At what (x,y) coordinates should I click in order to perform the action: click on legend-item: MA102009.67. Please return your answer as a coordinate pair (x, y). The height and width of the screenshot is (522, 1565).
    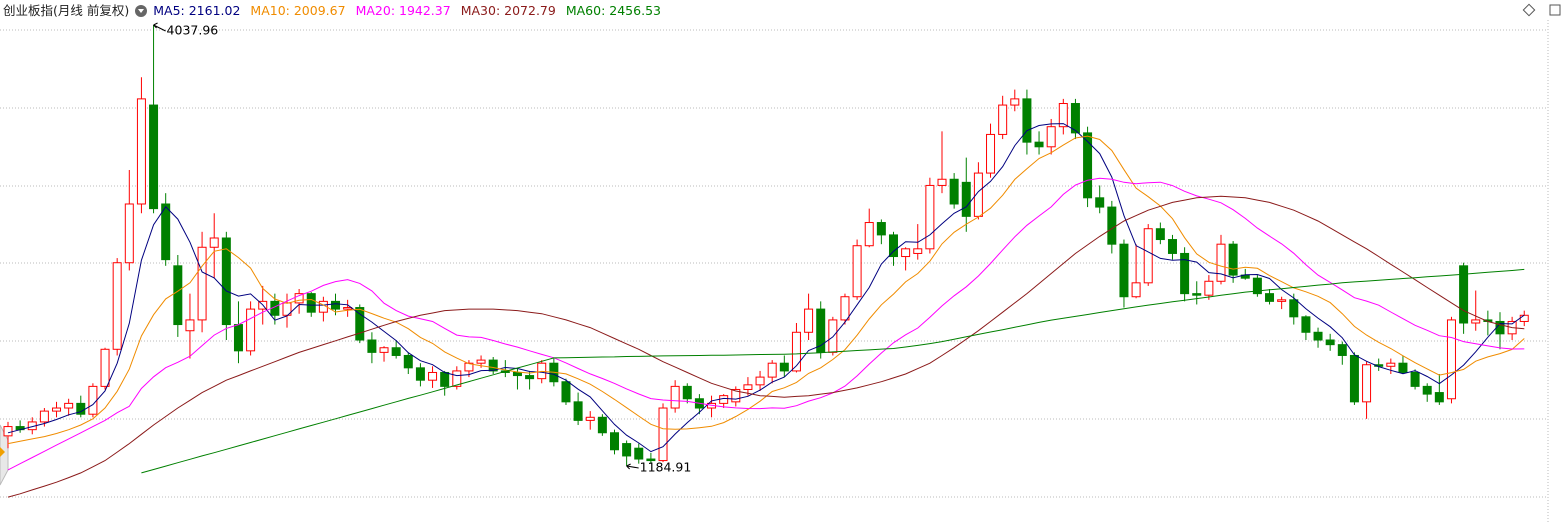
    Looking at the image, I should click on (297, 11).